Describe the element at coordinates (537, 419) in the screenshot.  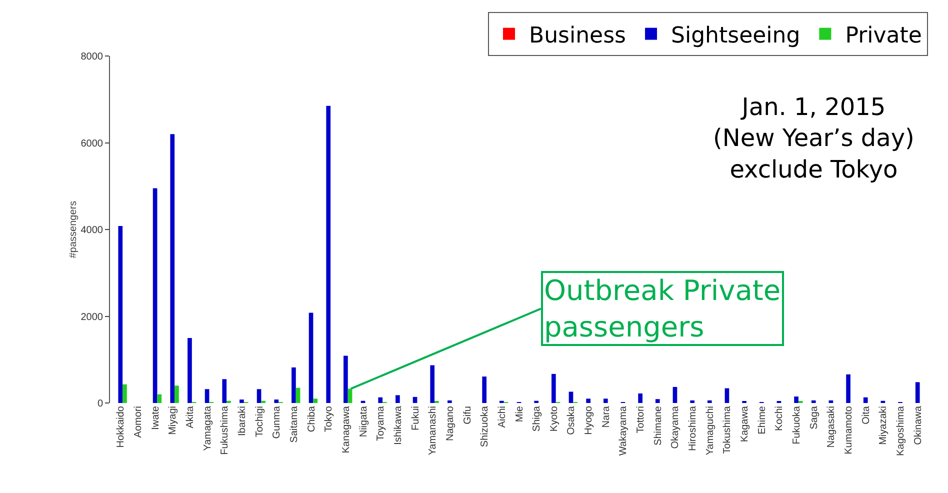
I see `x-tick-label: Shiga` at that location.